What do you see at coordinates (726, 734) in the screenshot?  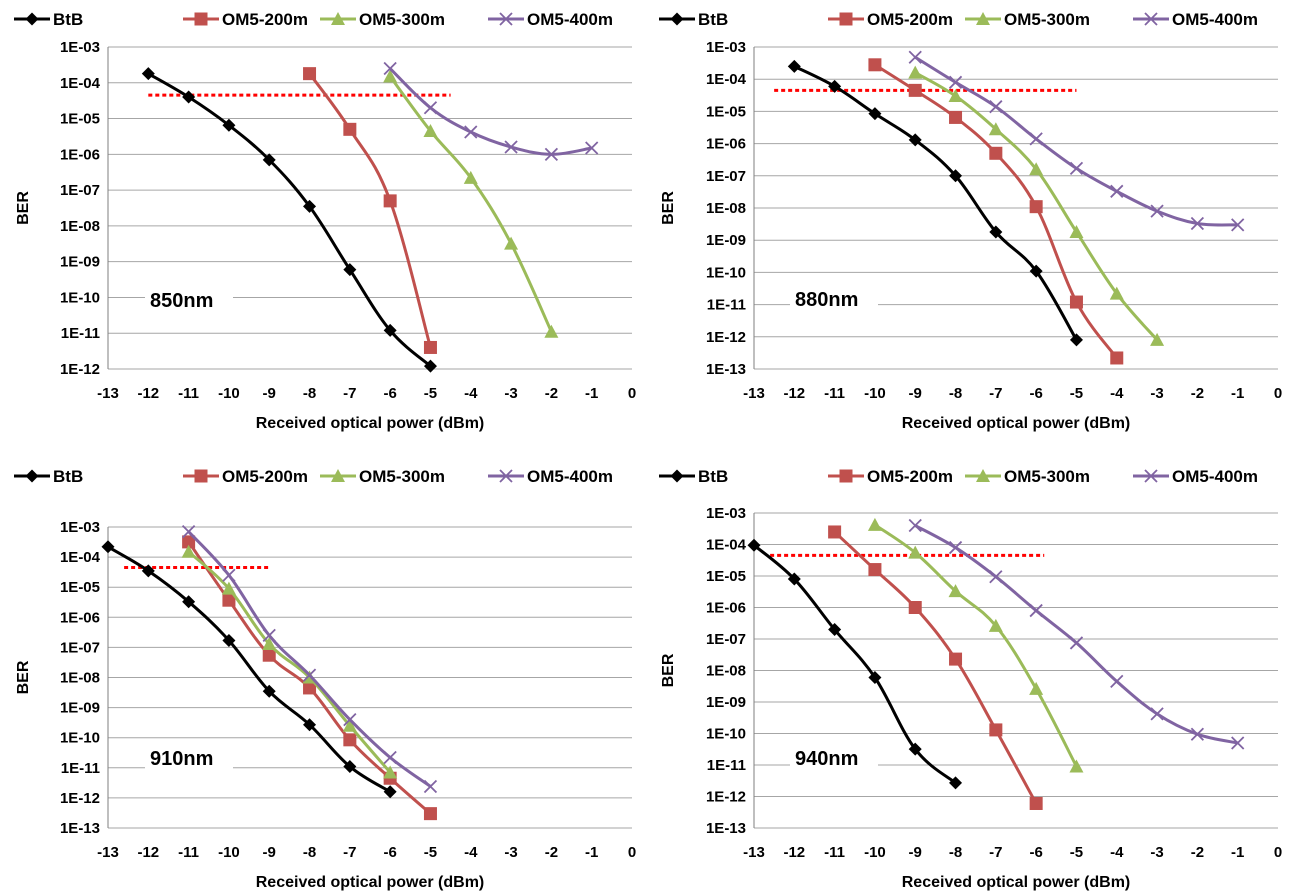 I see `y-tick-label: 1E-10` at bounding box center [726, 734].